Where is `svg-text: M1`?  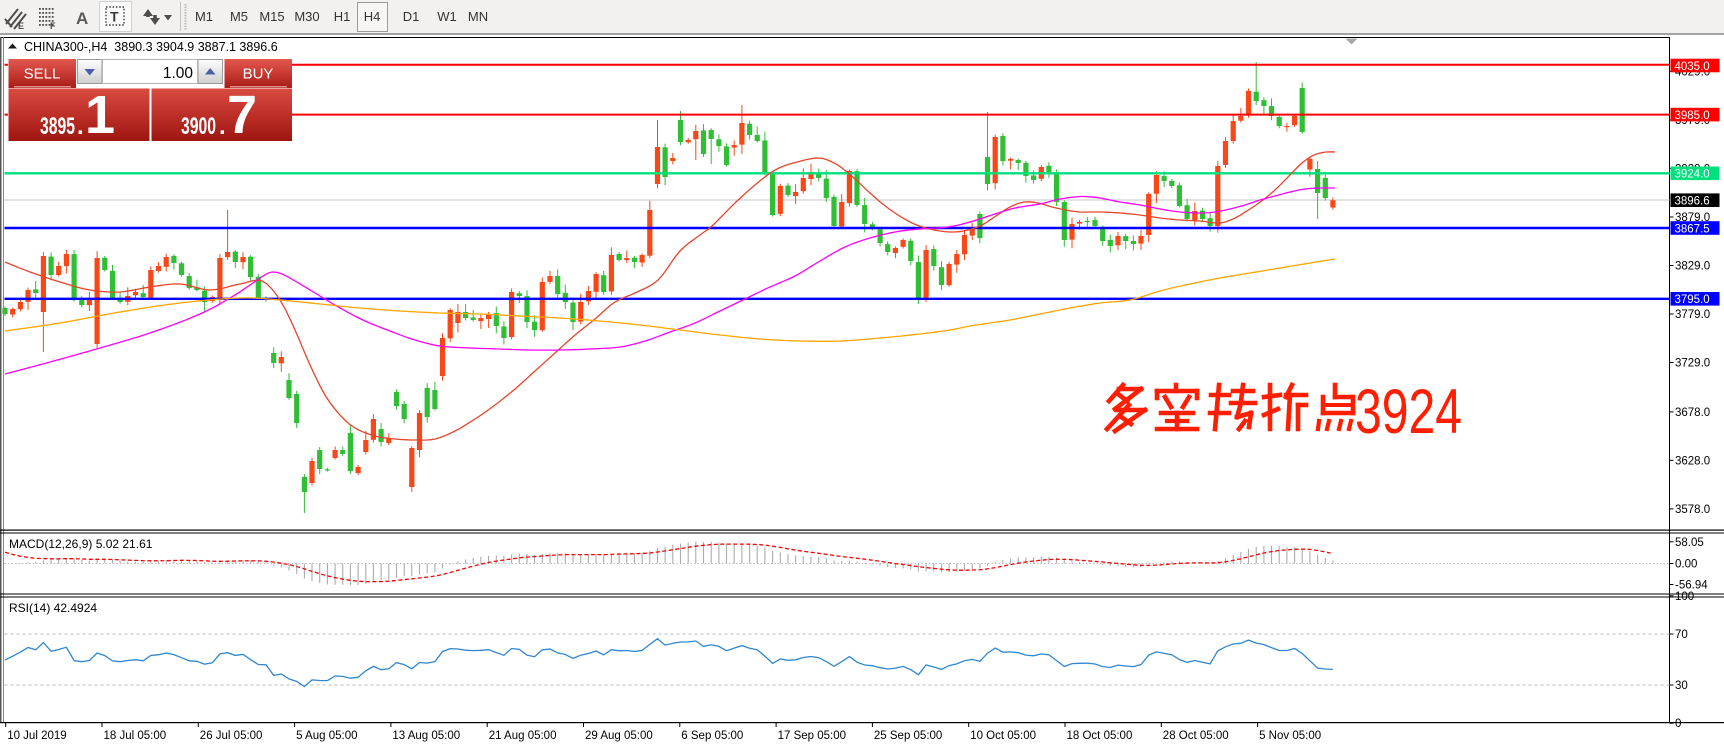
svg-text: M1 is located at coordinates (204, 16).